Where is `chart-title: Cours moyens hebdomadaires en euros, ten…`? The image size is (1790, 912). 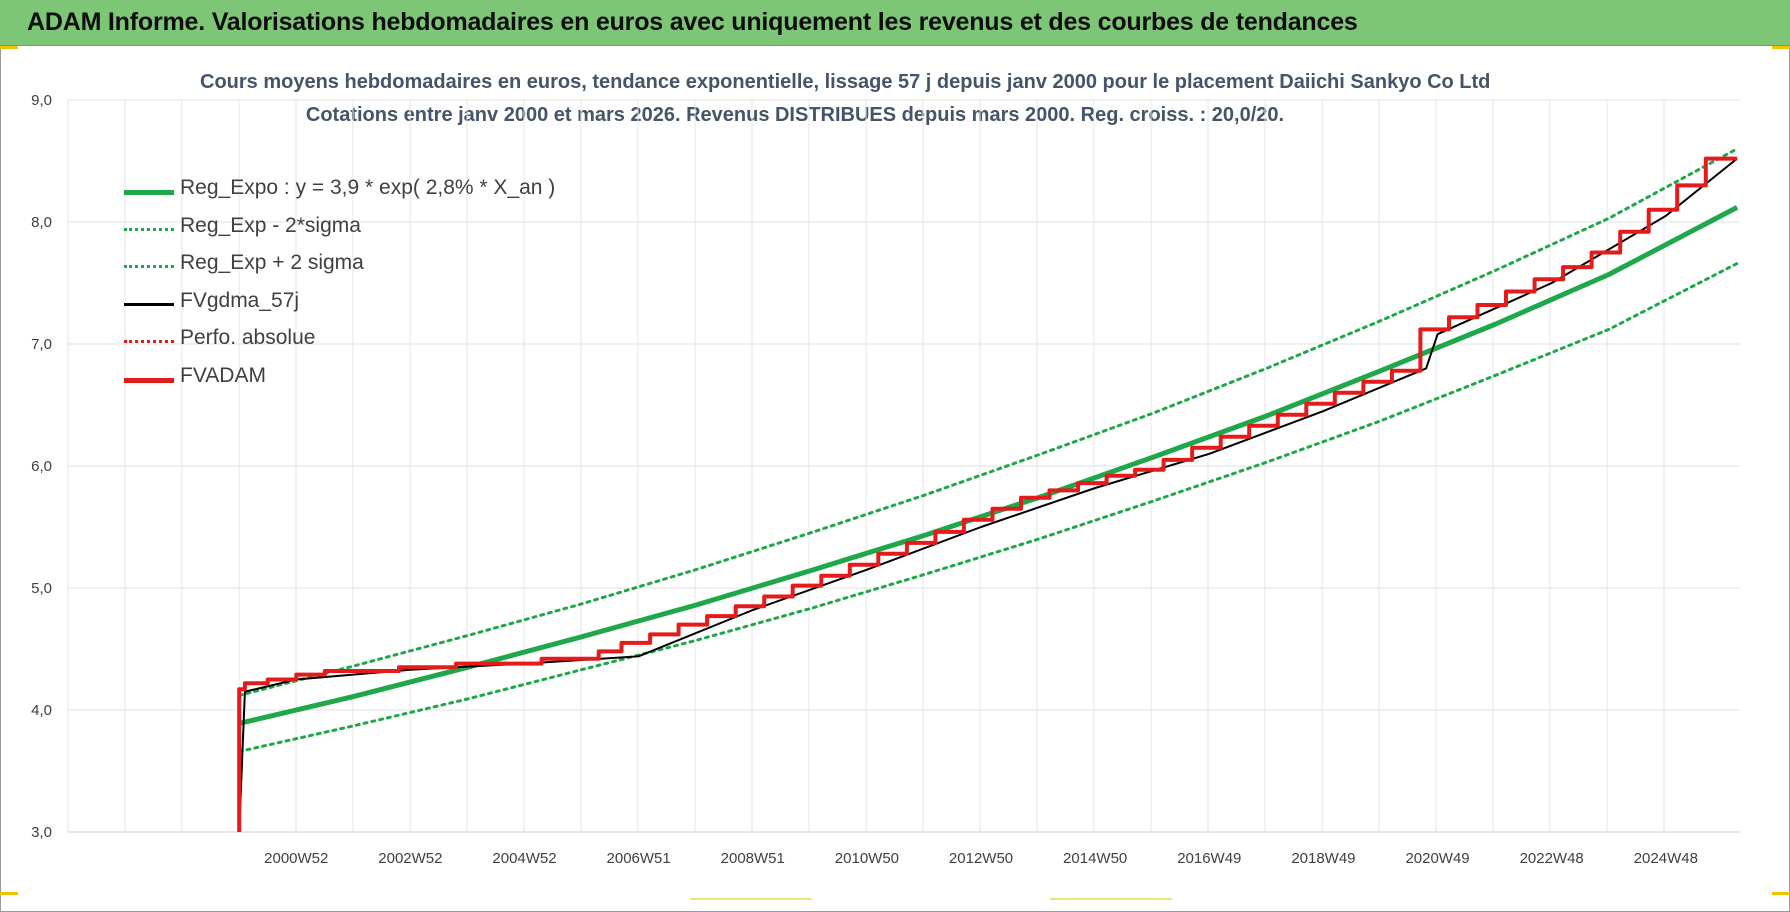 chart-title: Cours moyens hebdomadaires en euros, ten… is located at coordinates (845, 82).